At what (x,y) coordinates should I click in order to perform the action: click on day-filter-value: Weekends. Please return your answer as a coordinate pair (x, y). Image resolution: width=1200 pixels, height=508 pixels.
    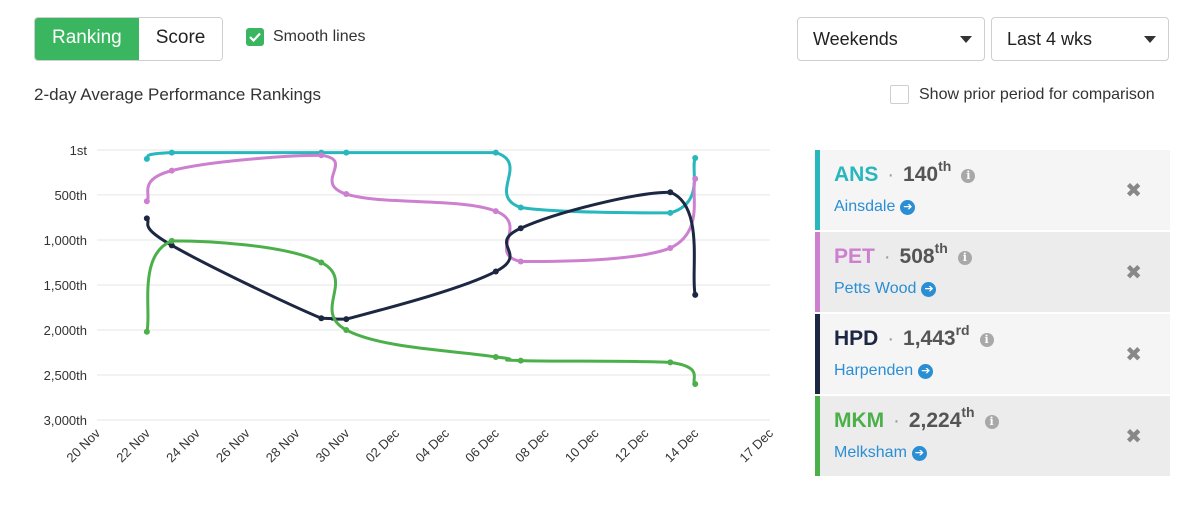
    Looking at the image, I should click on (855, 39).